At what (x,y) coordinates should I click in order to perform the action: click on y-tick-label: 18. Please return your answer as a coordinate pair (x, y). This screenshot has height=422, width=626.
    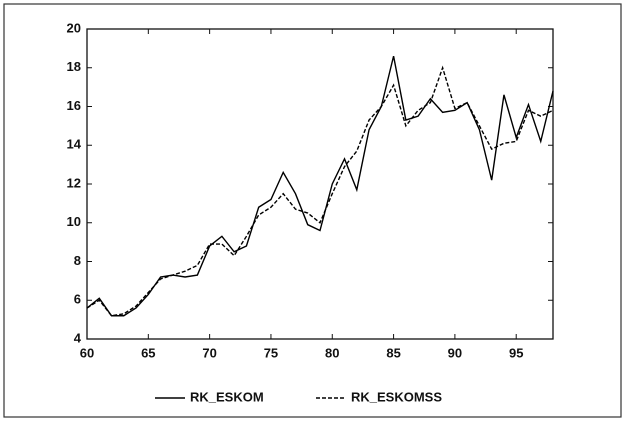
    Looking at the image, I should click on (74, 66).